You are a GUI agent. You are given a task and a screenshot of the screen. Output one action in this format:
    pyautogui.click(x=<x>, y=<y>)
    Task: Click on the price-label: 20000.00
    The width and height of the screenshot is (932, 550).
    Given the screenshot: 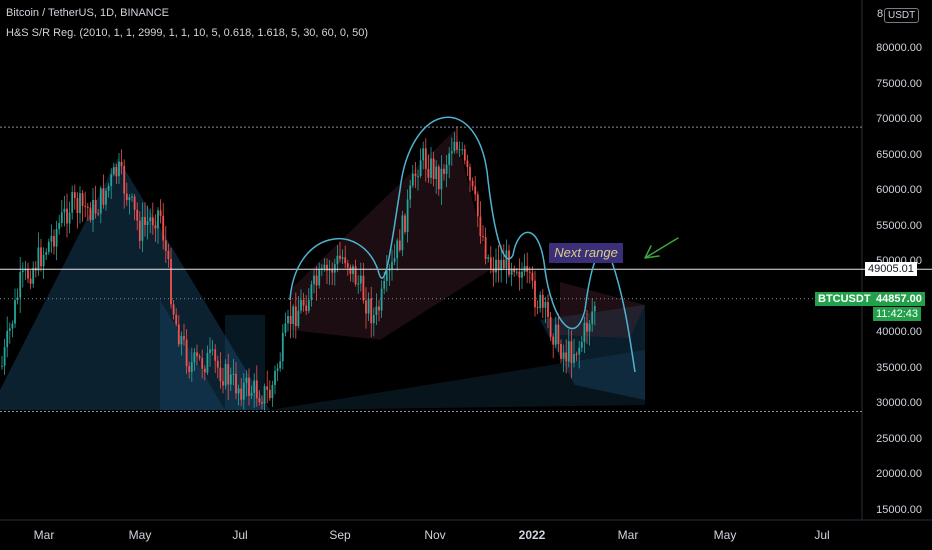 What is the action you would take?
    pyautogui.click(x=899, y=474)
    